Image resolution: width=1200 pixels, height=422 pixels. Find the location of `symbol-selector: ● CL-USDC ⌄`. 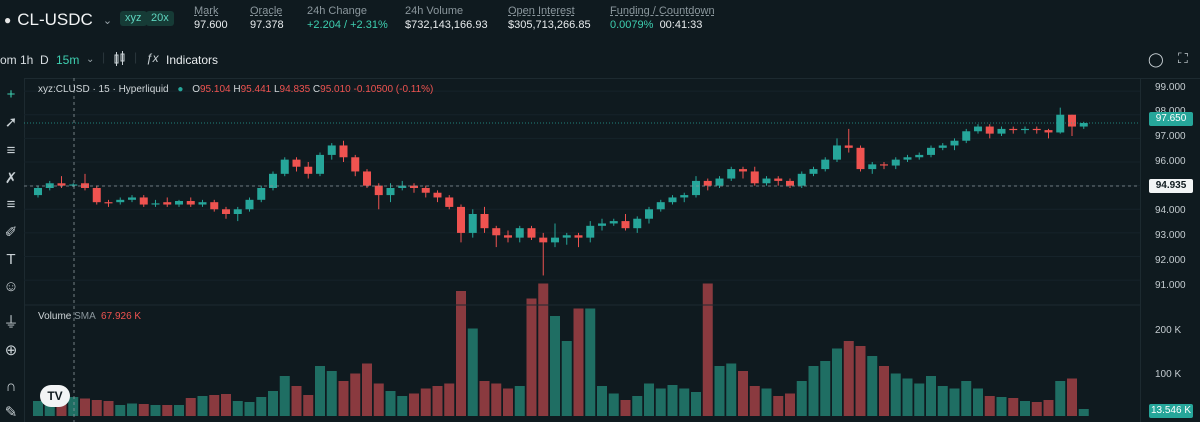

symbol-selector: ● CL-USDC ⌄ is located at coordinates (58, 20).